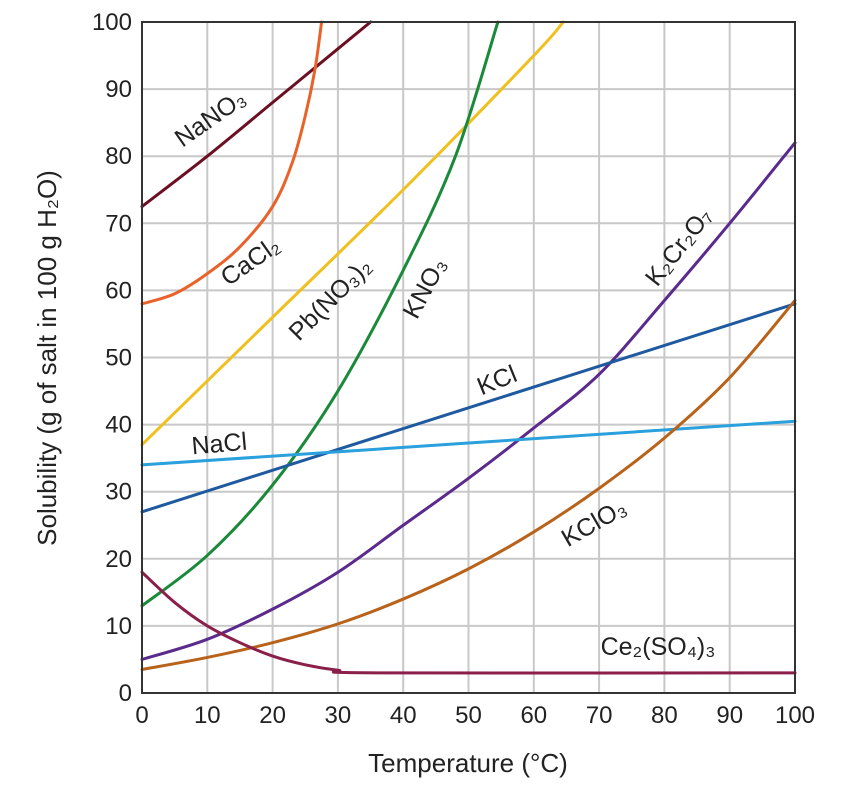 This screenshot has height=793, width=850. I want to click on y-tick-label: 10, so click(118, 626).